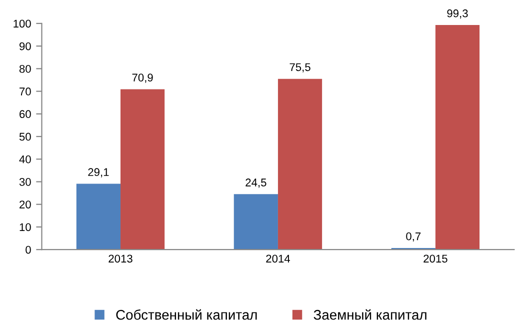 The height and width of the screenshot is (335, 522). I want to click on y-tick-label: 40, so click(25, 159).